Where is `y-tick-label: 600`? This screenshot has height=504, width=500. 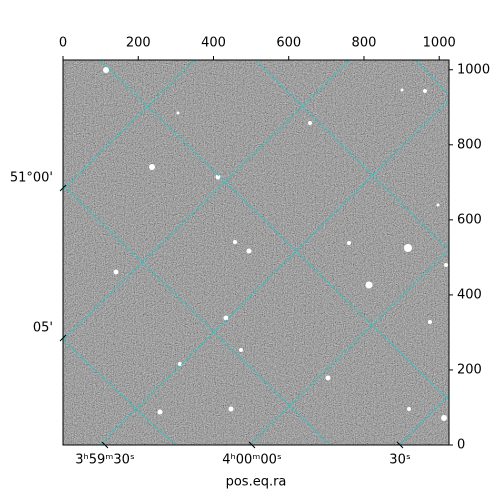 y-tick-label: 600 is located at coordinates (469, 219).